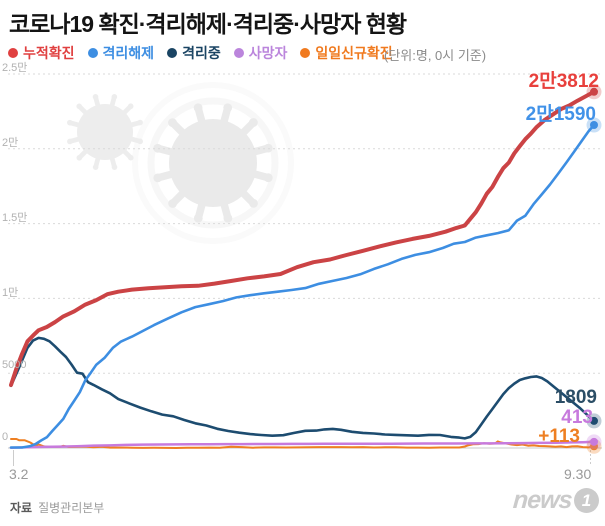 Image resolution: width=605 pixels, height=526 pixels. What do you see at coordinates (128, 53) in the screenshot?
I see `legend-label: 격리해제` at bounding box center [128, 53].